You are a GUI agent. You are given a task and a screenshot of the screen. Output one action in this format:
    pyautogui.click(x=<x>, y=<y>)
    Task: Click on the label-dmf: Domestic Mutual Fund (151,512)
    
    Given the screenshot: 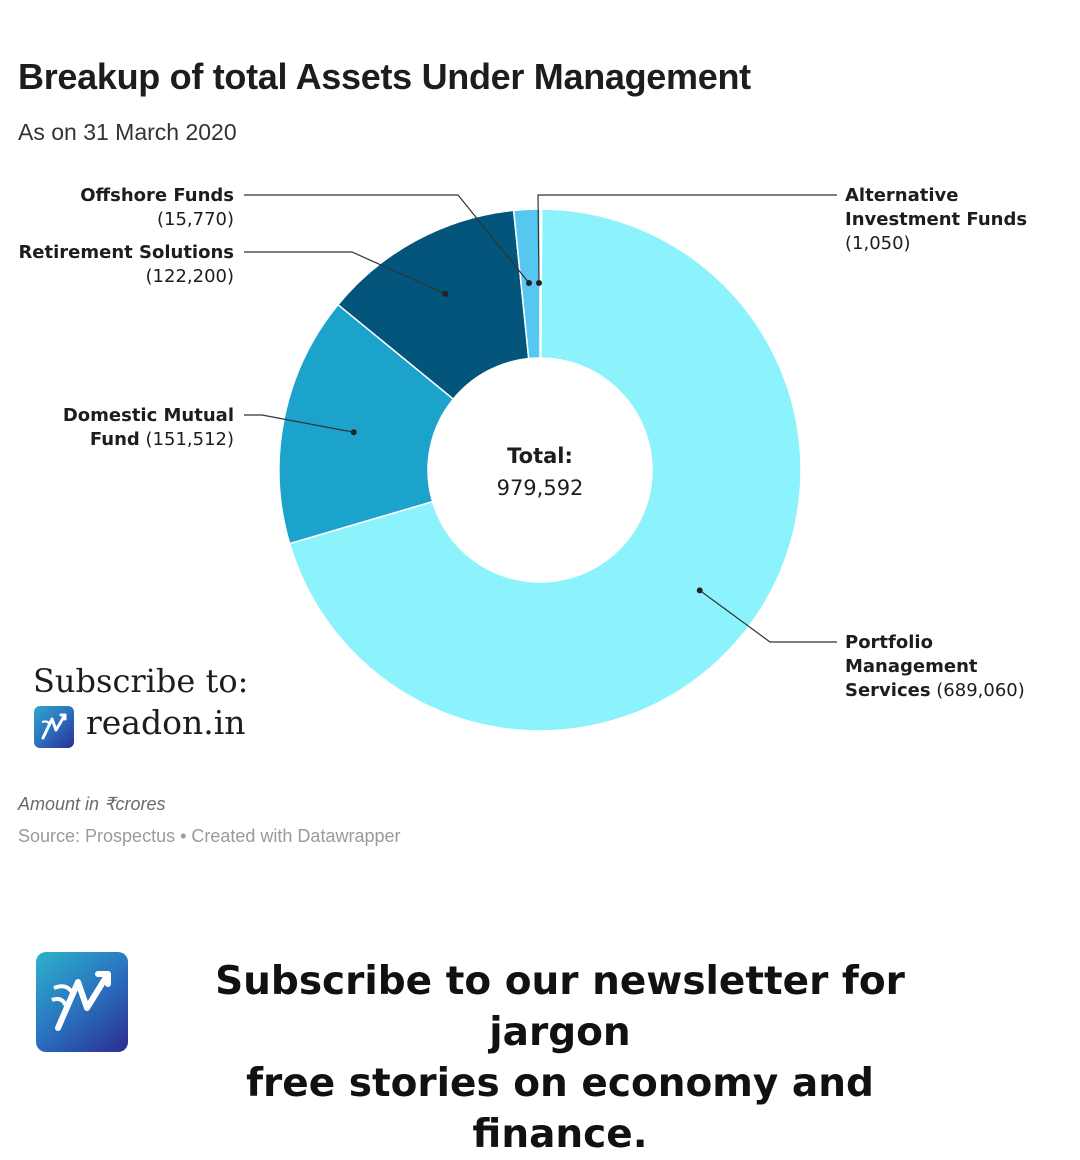 What is the action you would take?
    pyautogui.click(x=148, y=427)
    